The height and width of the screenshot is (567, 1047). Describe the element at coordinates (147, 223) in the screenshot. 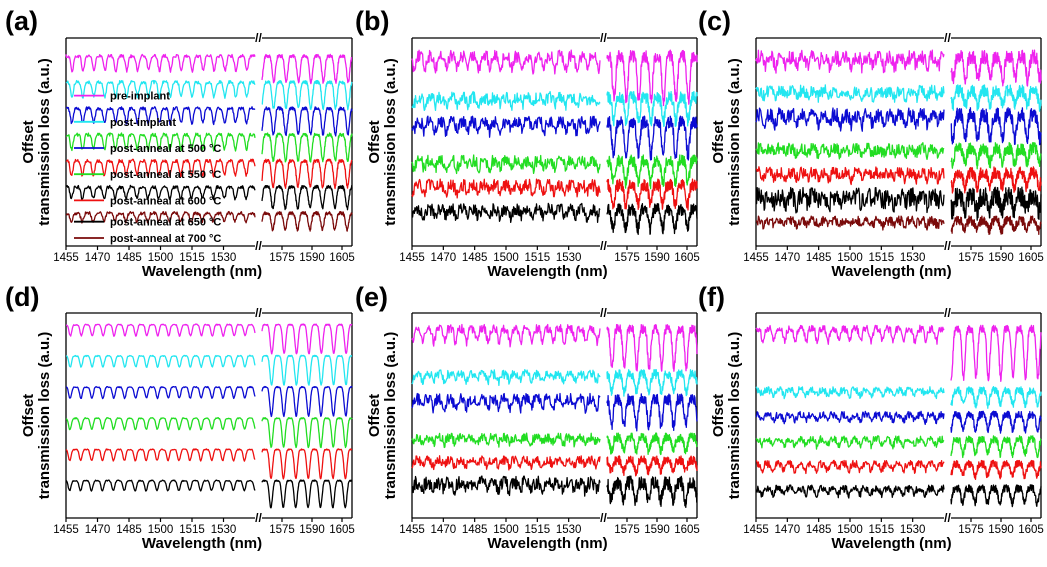

I see `legend-item-post-anneal-at-650-c: post-anneal at 650 °C` at that location.